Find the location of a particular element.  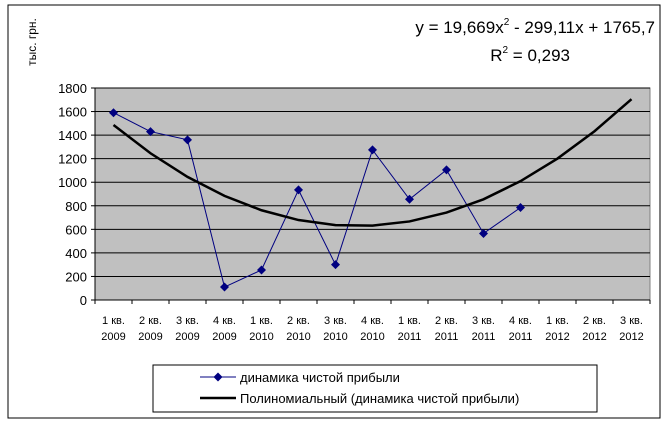

x-tick-label: 4 кв. 2010 is located at coordinates (372, 329).